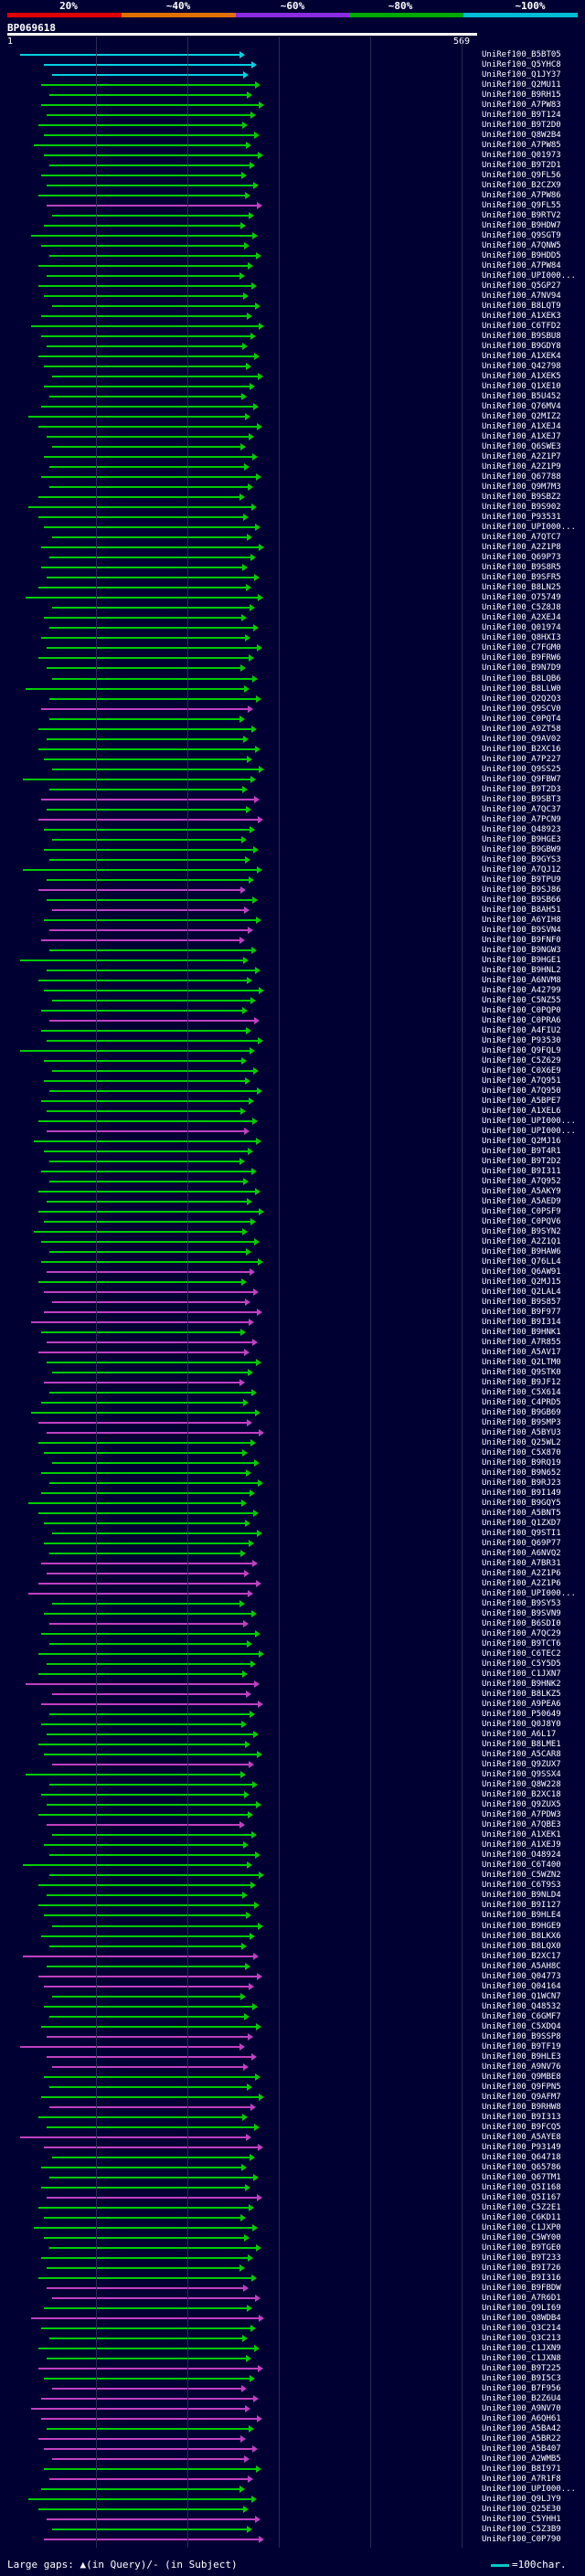 The width and height of the screenshot is (585, 2576). I want to click on hit-row: UniRef100_A5BR22, so click(293, 2439).